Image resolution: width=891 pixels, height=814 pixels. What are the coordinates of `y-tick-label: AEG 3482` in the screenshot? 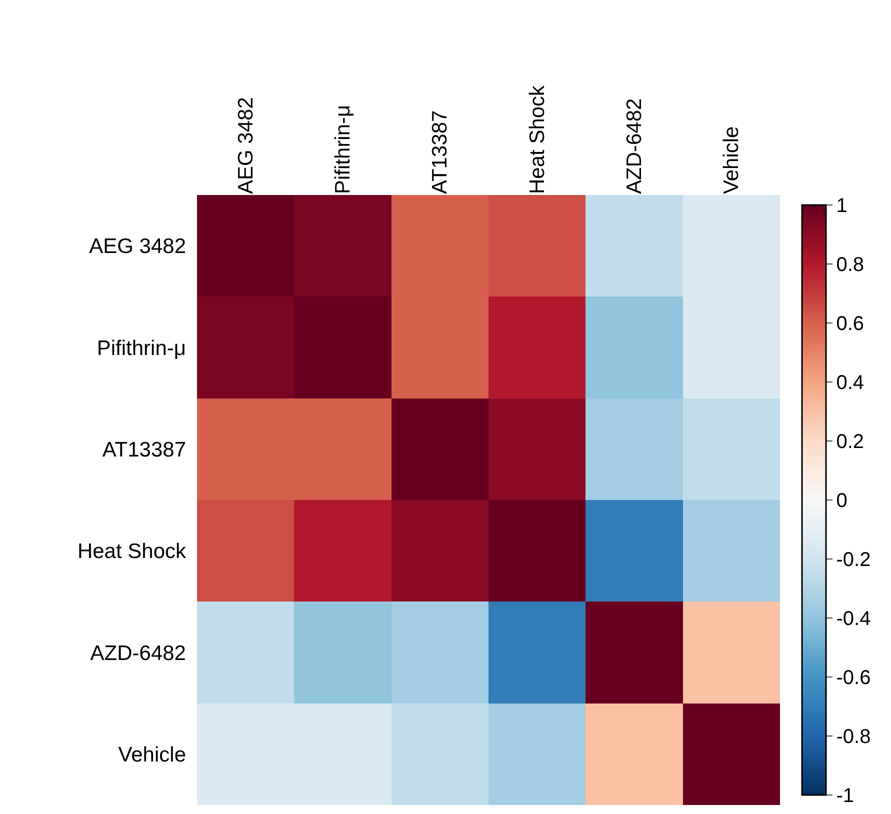 It's located at (137, 246).